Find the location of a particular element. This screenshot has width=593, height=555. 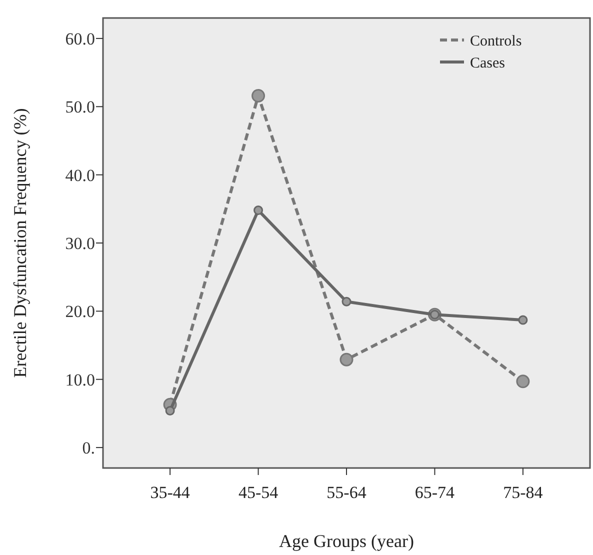

y-tick-label: 40.0 is located at coordinates (80, 175).